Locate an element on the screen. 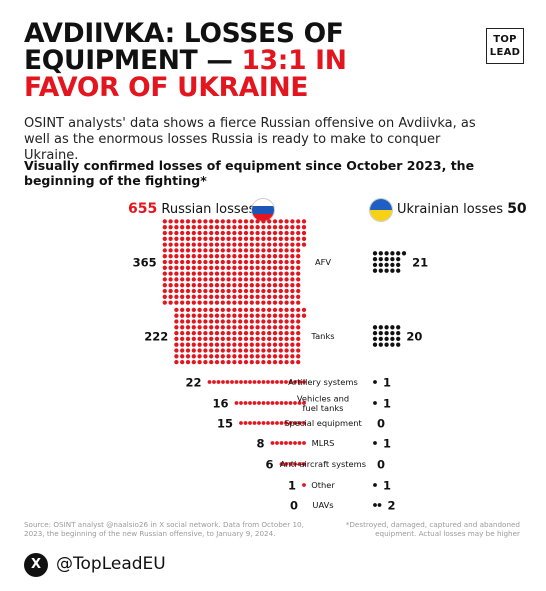 The width and height of the screenshot is (546, 591). russia-flag-icon is located at coordinates (263, 210).